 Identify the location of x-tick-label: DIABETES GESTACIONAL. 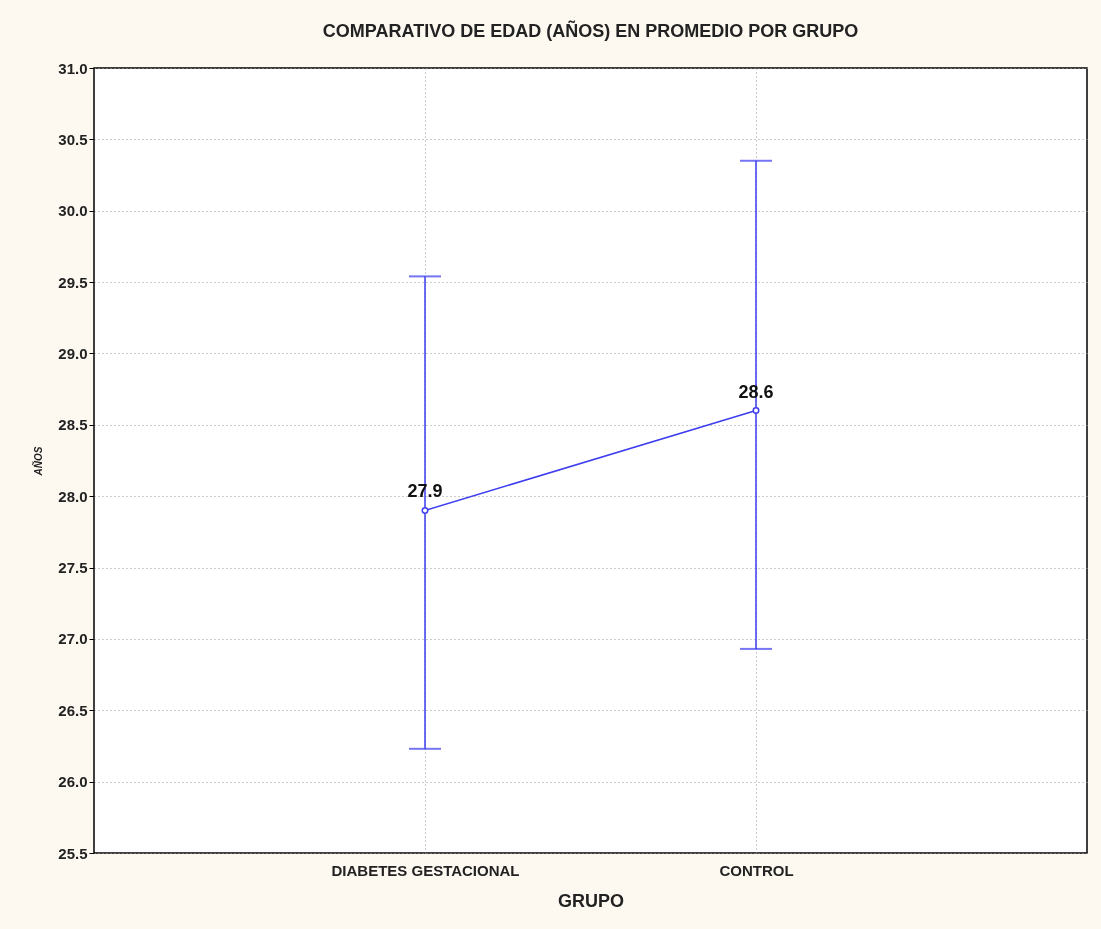
(425, 870).